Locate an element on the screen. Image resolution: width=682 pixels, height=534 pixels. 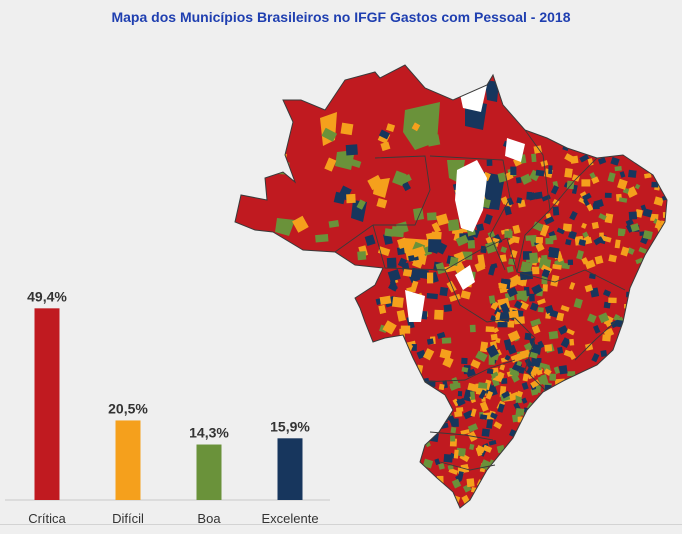
map-region-boa is located at coordinates (285, 227).